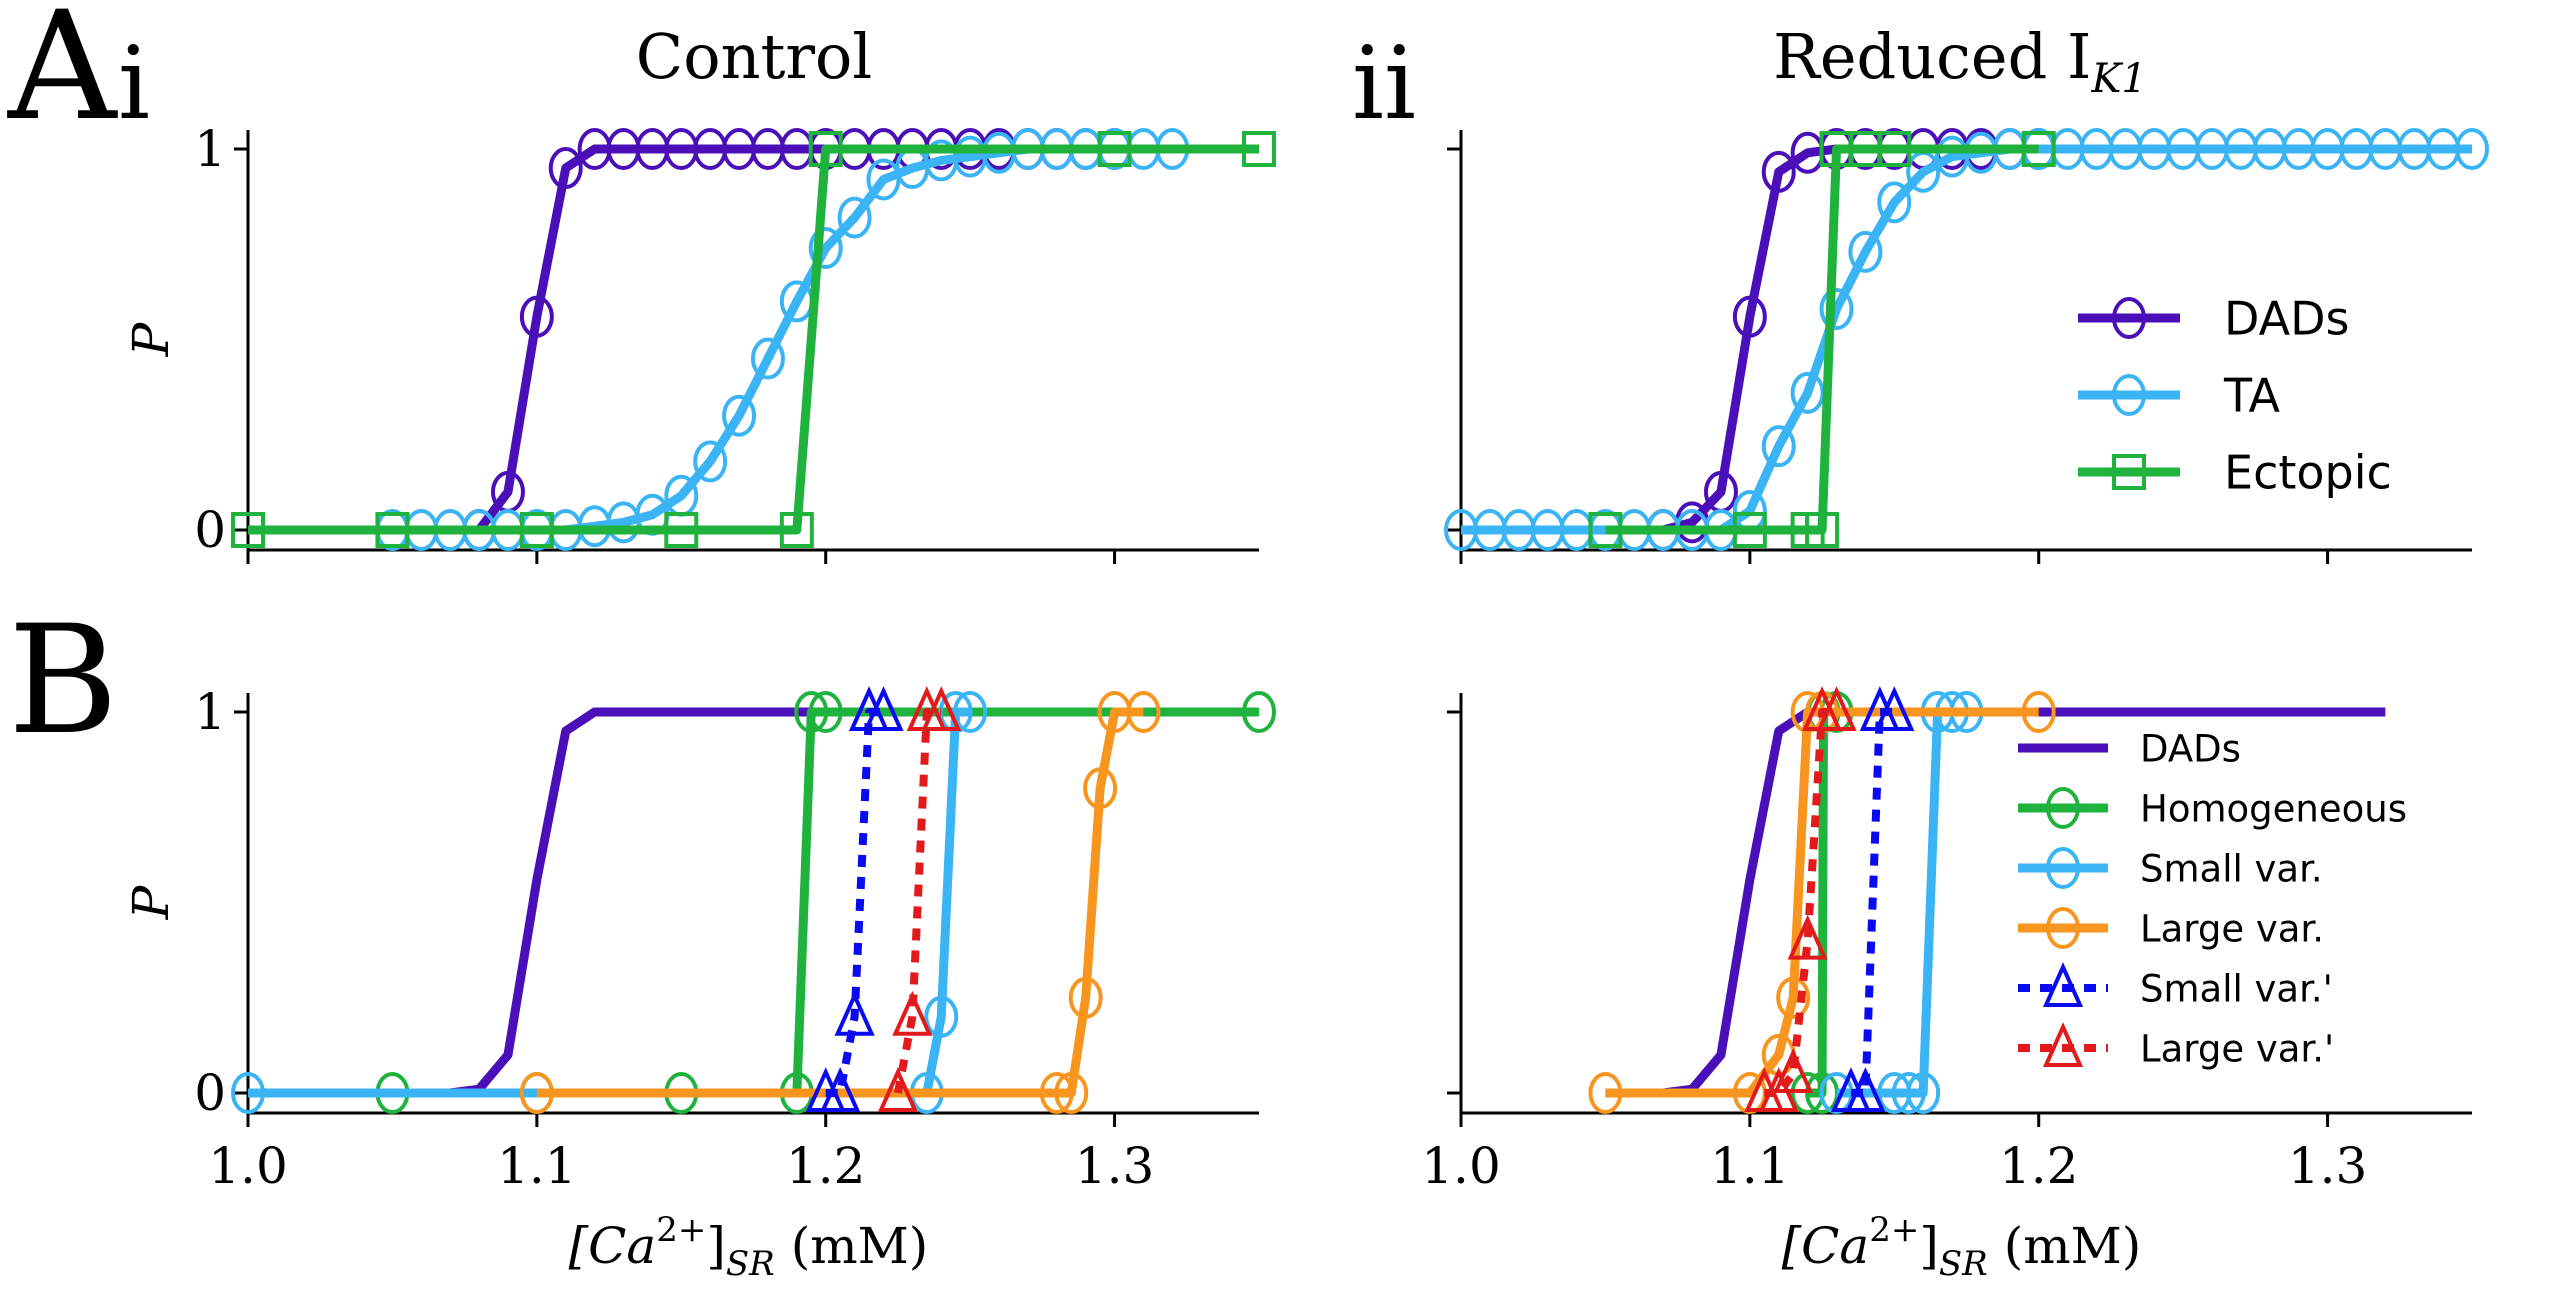  Describe the element at coordinates (2190, 748) in the screenshot. I see `legend-label: DADs` at that location.